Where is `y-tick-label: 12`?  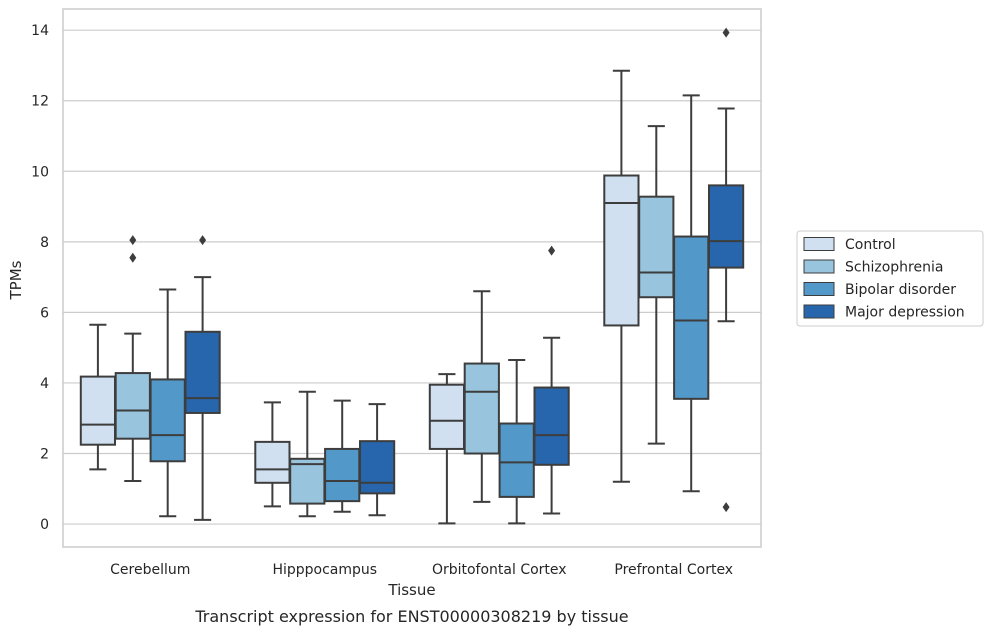 y-tick-label: 12 is located at coordinates (40, 102).